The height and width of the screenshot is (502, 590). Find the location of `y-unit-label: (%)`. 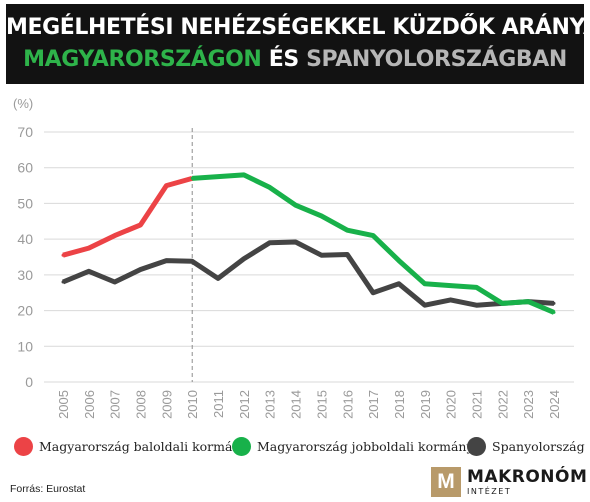

y-unit-label: (%) is located at coordinates (23, 103).